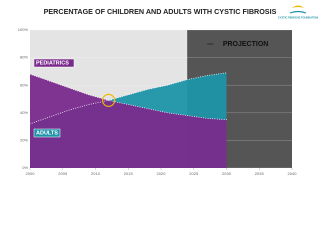 The height and width of the screenshot is (240, 320). I want to click on legend-entry: PEDIATRICS, so click(54, 63).